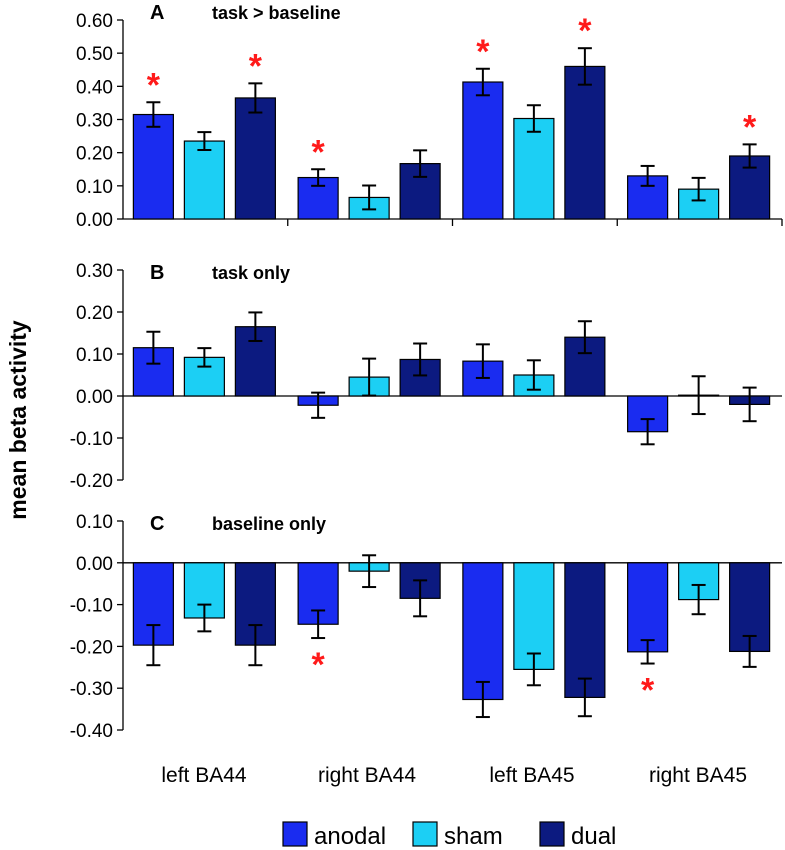  I want to click on panel-letter: A, so click(157, 13).